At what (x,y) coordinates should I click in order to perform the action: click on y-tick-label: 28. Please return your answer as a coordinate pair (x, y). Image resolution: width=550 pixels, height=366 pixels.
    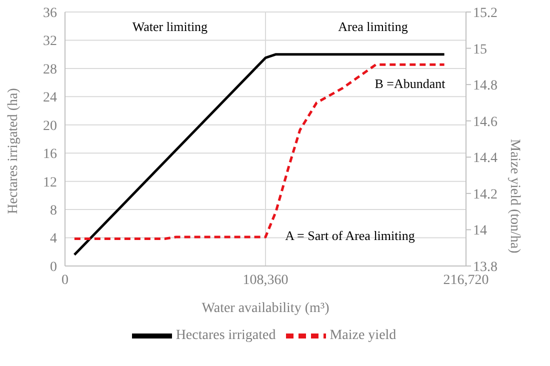
    Looking at the image, I should click on (50, 70).